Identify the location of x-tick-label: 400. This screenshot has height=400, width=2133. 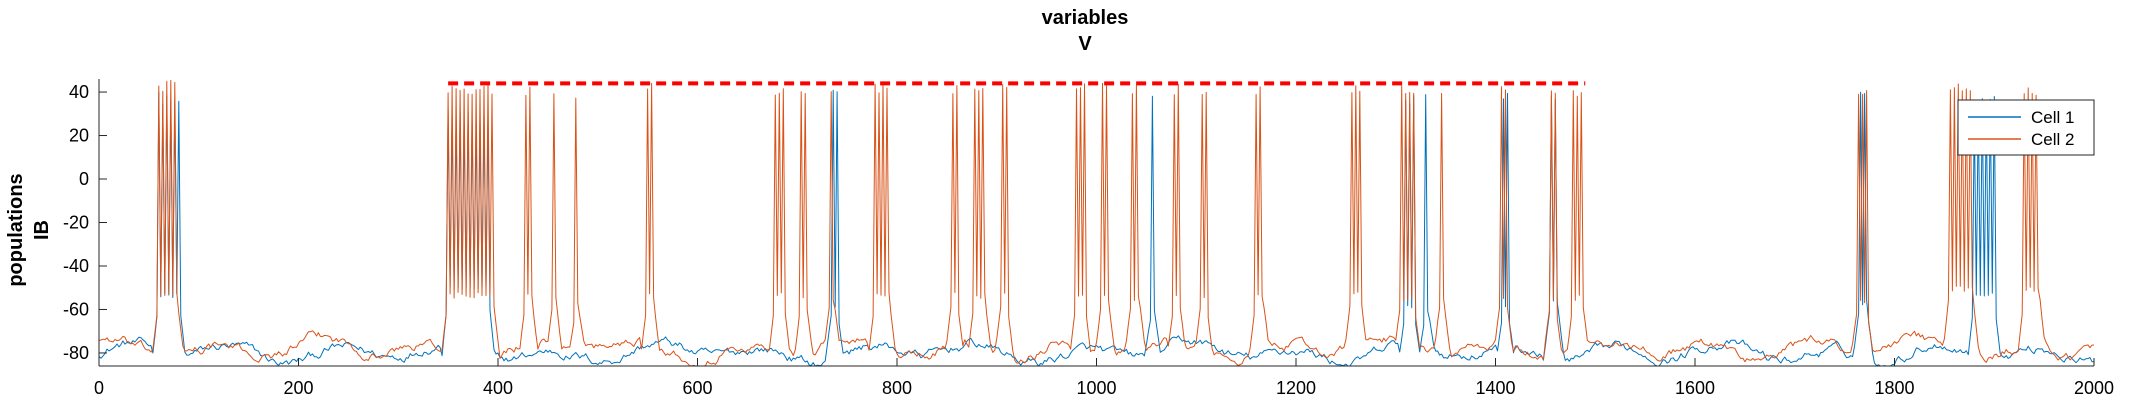
(498, 388).